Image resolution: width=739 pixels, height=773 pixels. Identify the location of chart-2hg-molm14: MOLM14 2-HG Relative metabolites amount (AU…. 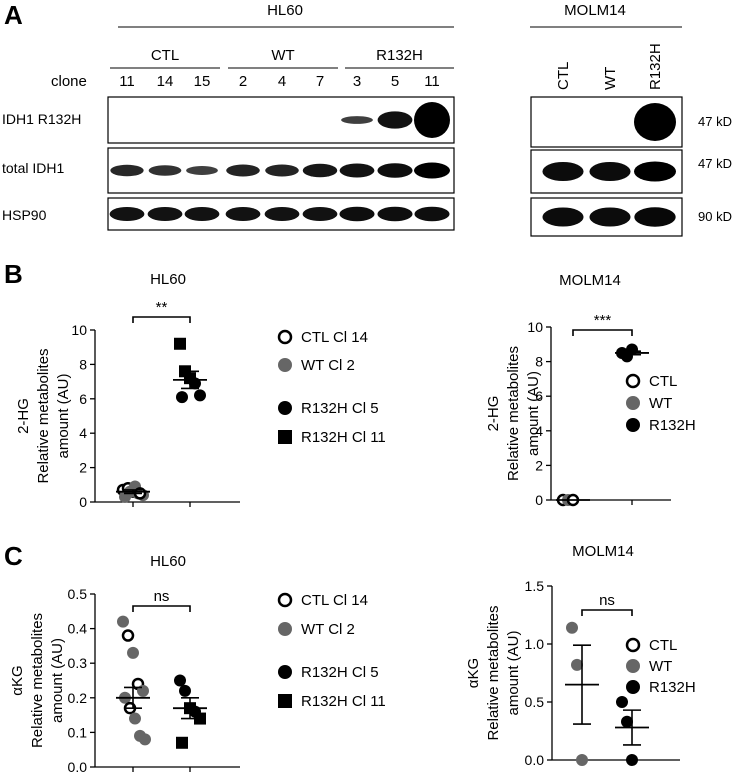
(590, 390).